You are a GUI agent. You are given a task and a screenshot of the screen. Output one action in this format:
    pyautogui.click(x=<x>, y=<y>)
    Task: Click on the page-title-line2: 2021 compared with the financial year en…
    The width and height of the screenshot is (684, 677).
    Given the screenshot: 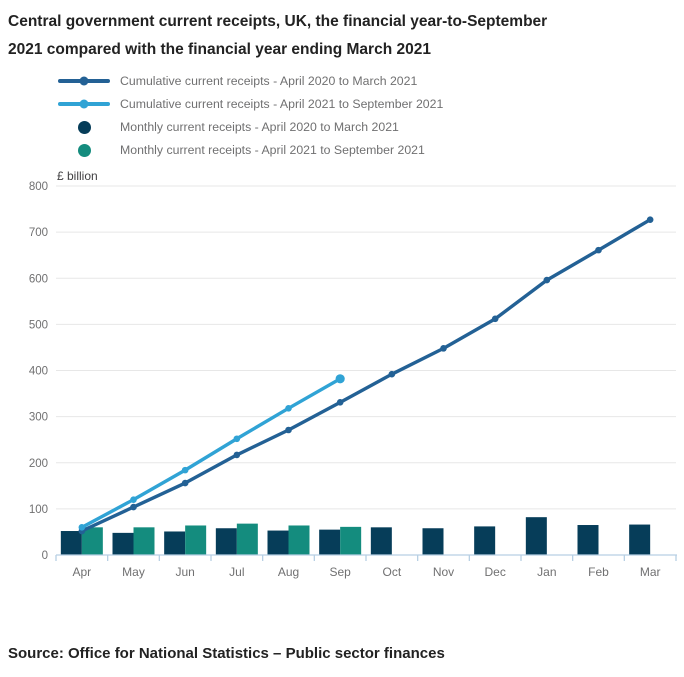 What is the action you would take?
    pyautogui.click(x=219, y=49)
    